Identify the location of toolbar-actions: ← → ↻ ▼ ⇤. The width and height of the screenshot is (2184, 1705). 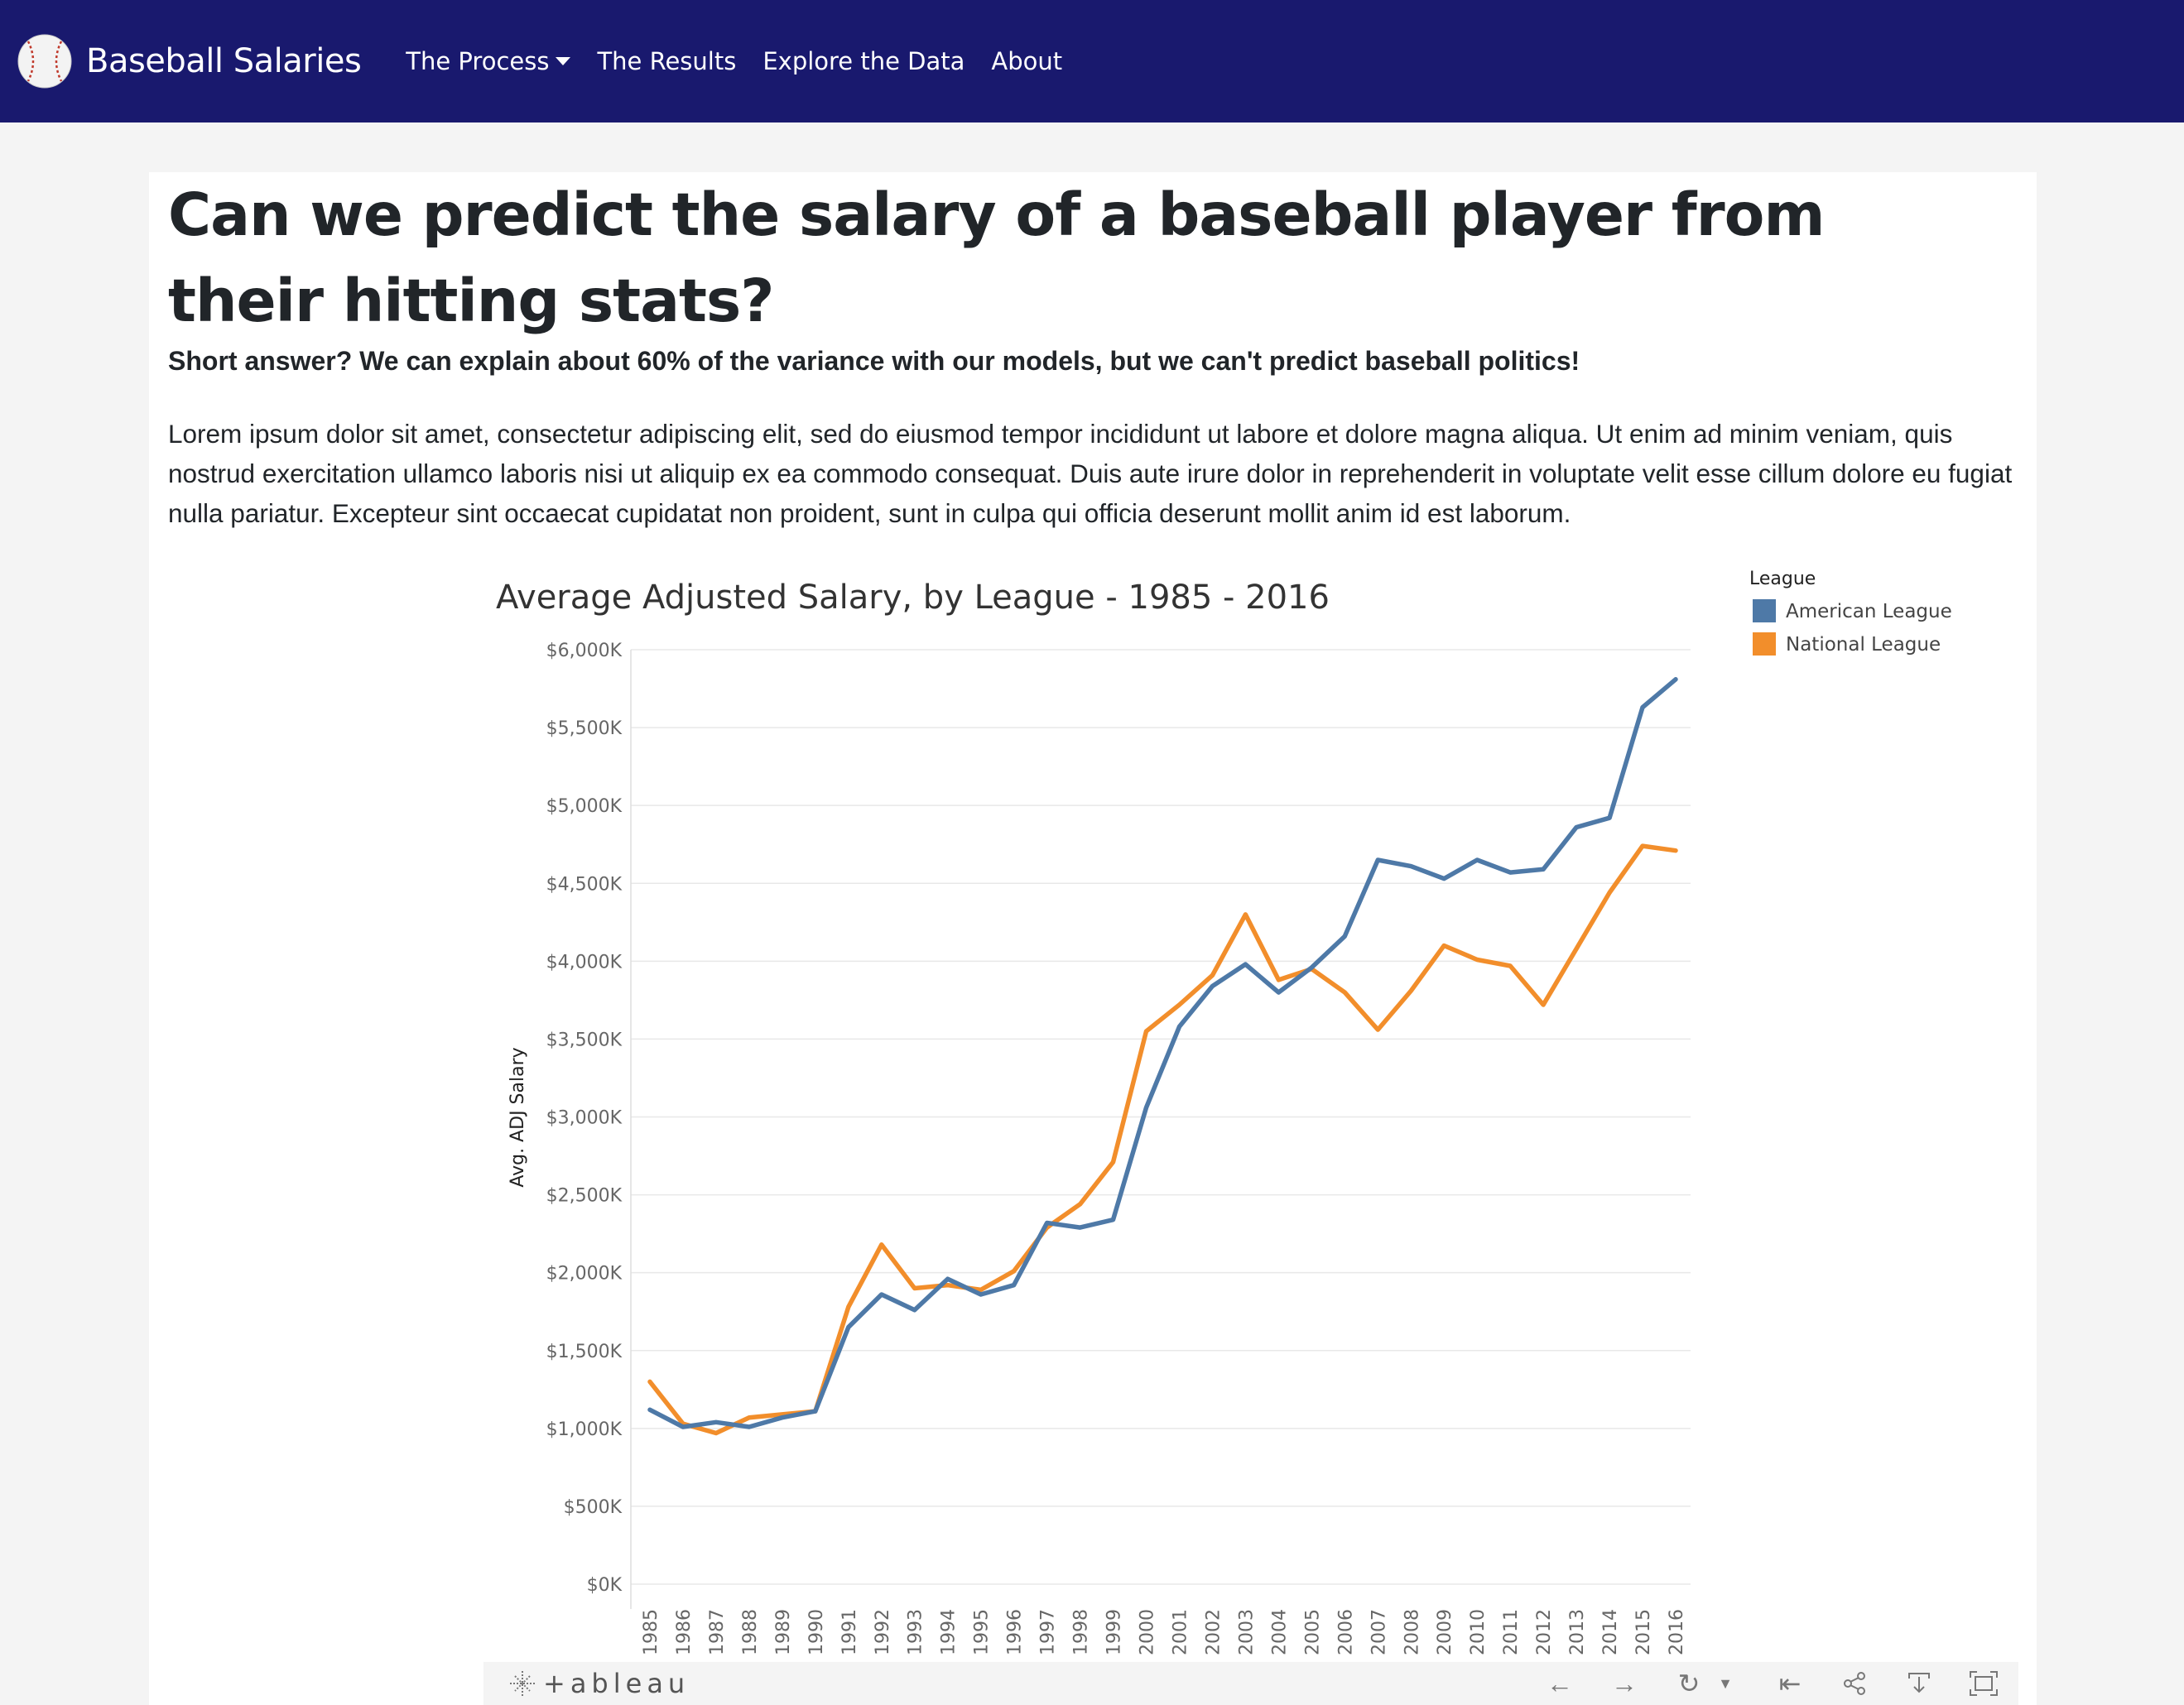
(1757, 1683).